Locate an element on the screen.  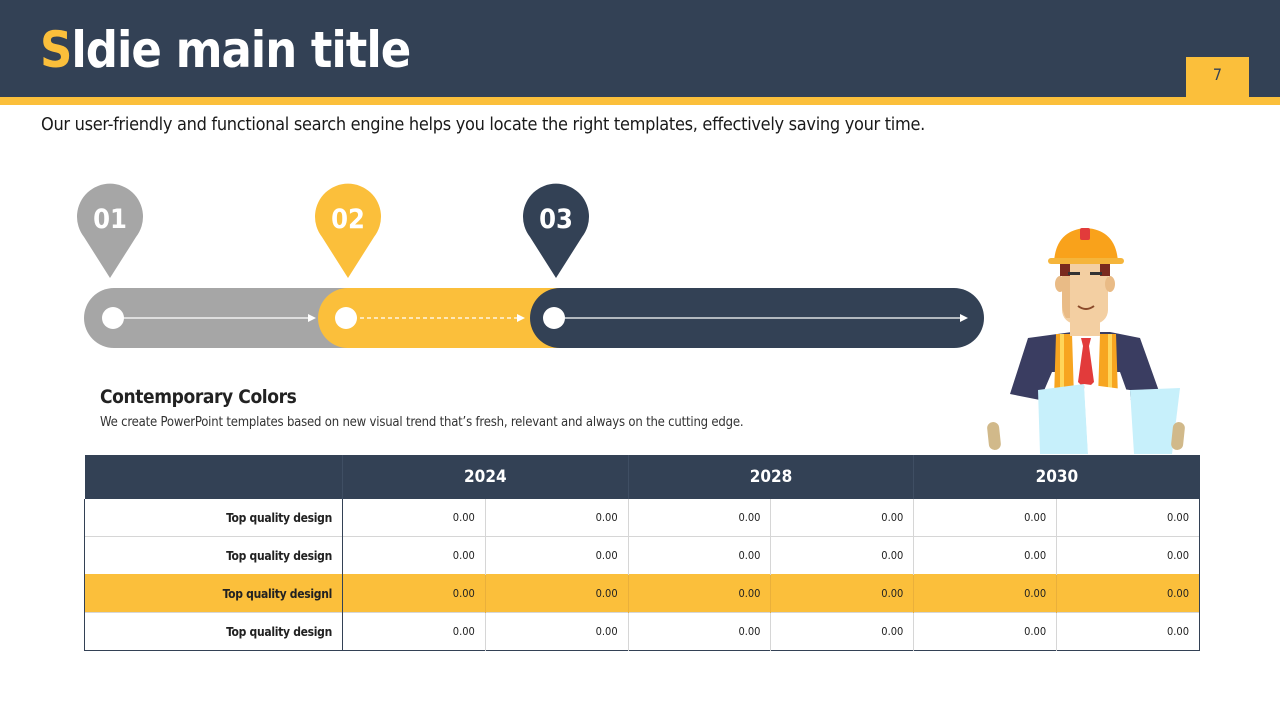
table-header-row: 2024 2028 2030 is located at coordinates (642, 477).